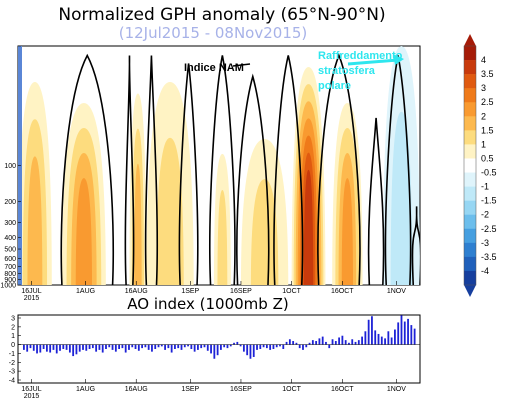  Describe the element at coordinates (334, 86) in the screenshot. I see `cooling-line-3: polare` at that location.